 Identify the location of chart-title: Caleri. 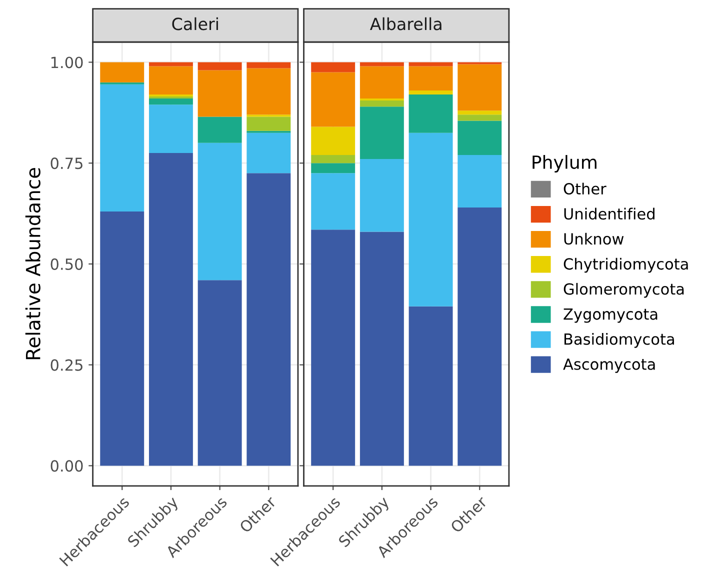
(195, 23).